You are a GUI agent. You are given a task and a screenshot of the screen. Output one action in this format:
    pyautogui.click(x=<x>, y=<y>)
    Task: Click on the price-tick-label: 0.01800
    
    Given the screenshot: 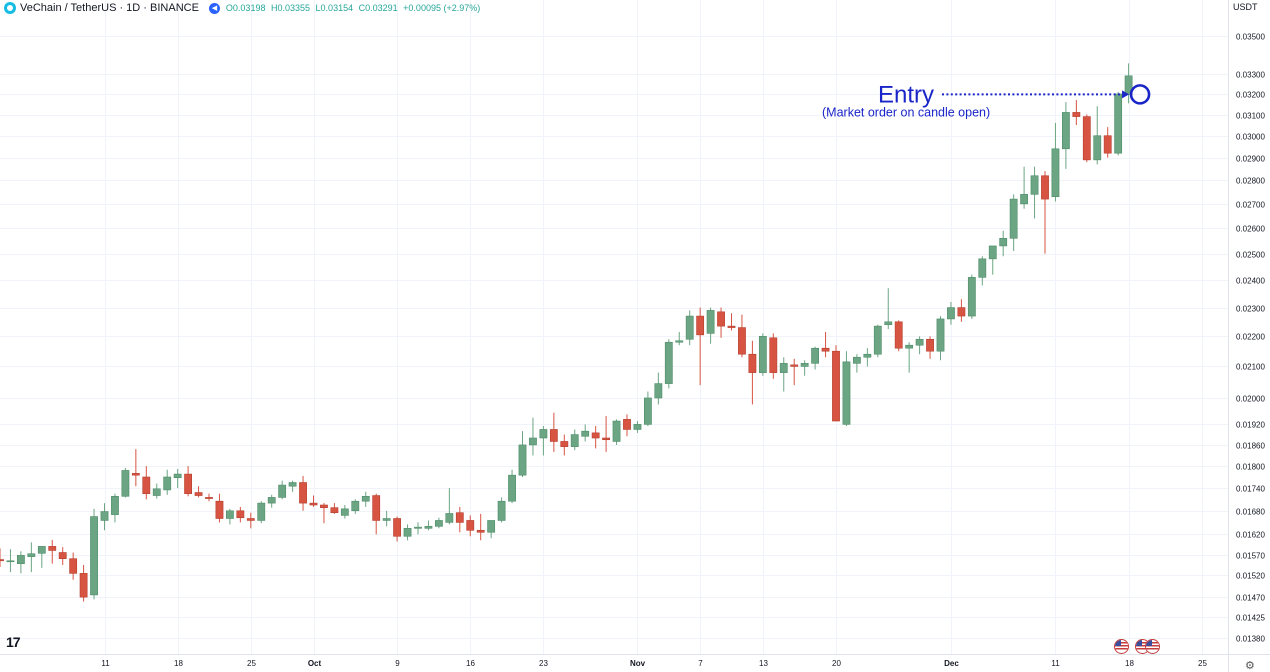 What is the action you would take?
    pyautogui.click(x=1250, y=467)
    